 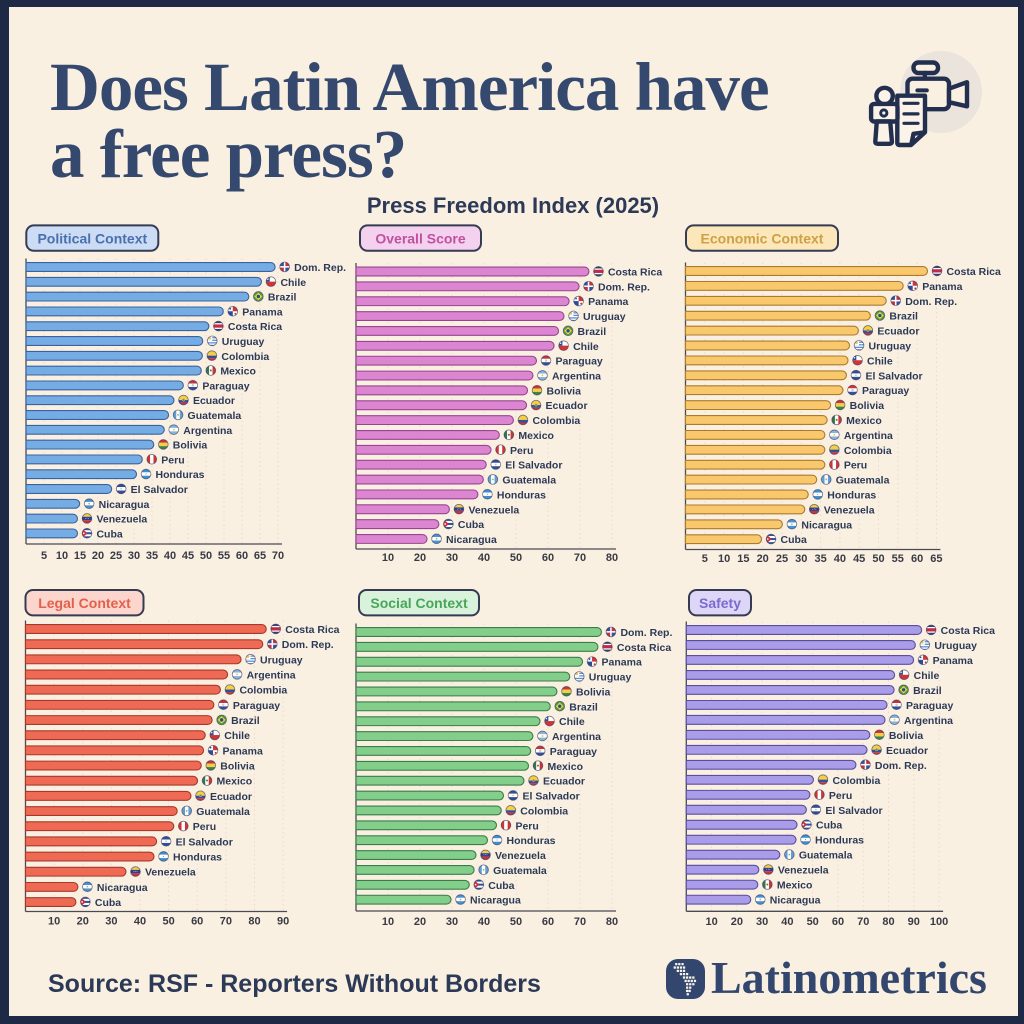 What do you see at coordinates (188, 556) in the screenshot?
I see `svg-text: 45` at bounding box center [188, 556].